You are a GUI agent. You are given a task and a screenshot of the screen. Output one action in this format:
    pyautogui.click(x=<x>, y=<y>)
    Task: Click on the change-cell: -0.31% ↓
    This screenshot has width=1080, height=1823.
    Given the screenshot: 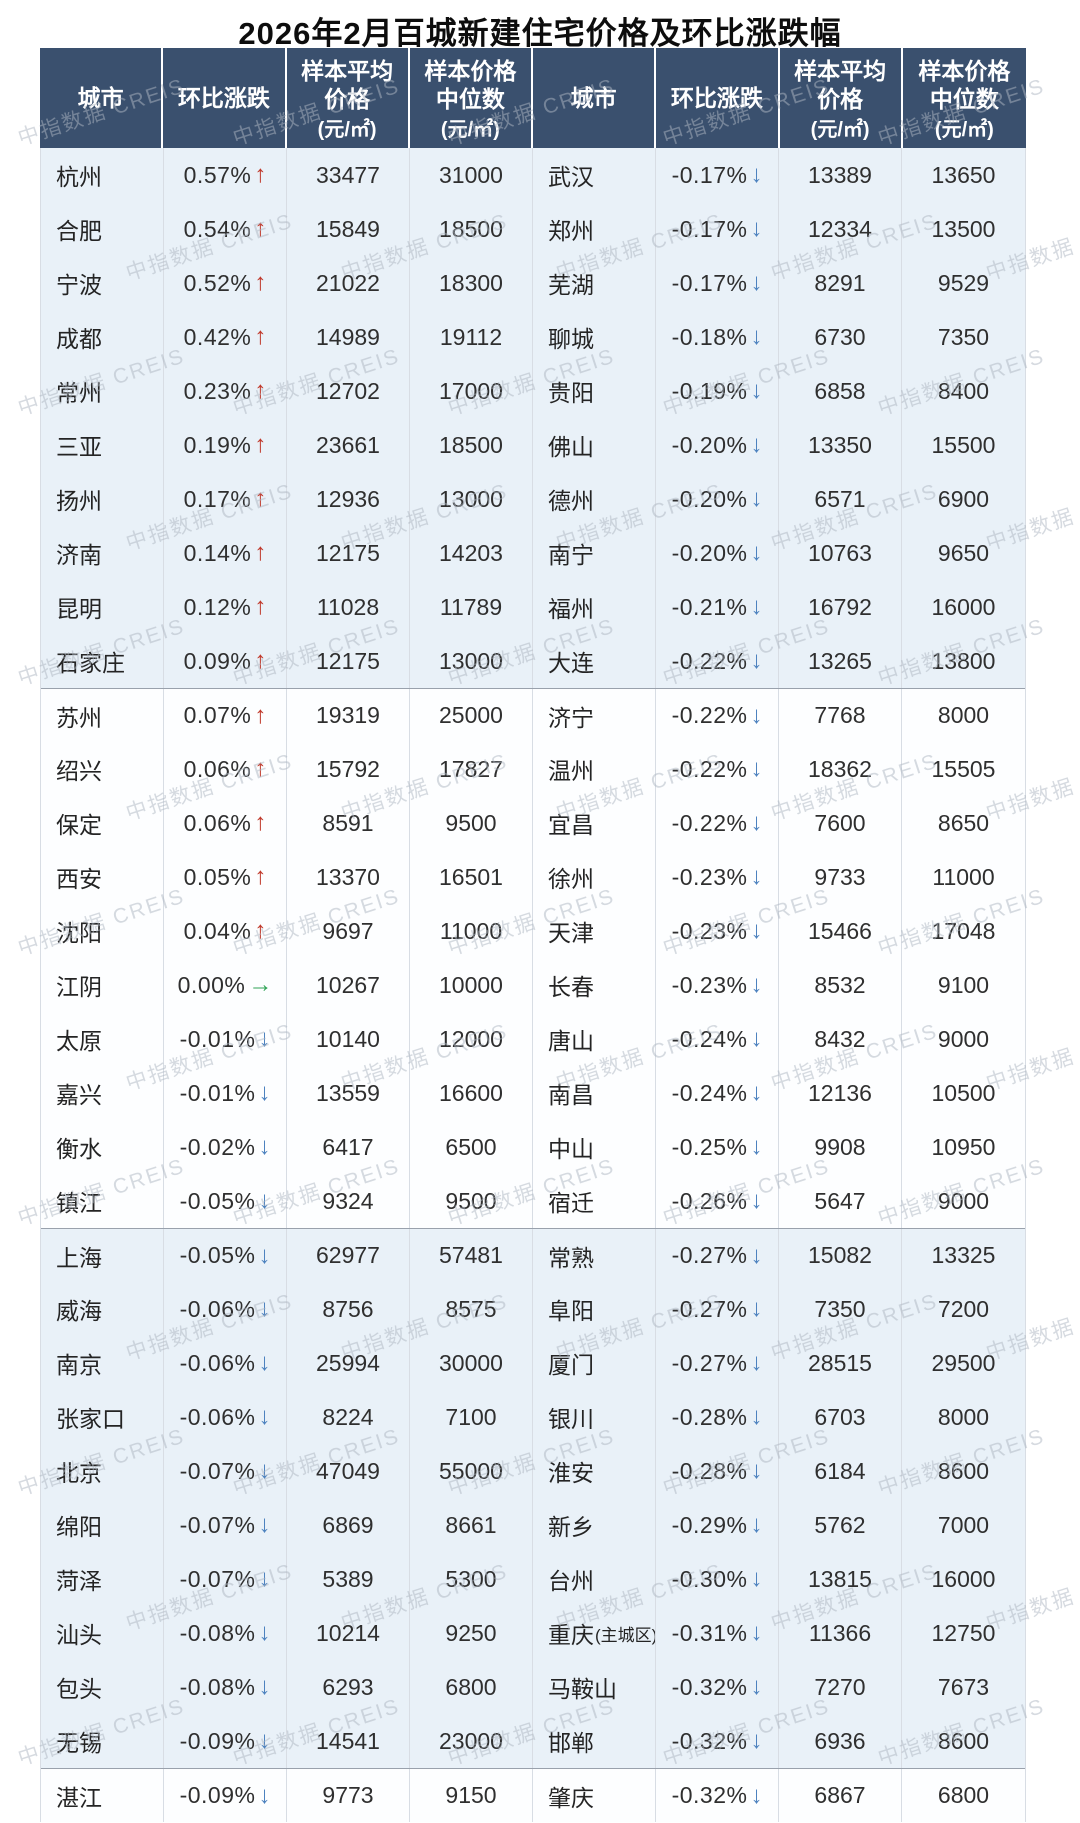 What is the action you would take?
    pyautogui.click(x=717, y=1633)
    